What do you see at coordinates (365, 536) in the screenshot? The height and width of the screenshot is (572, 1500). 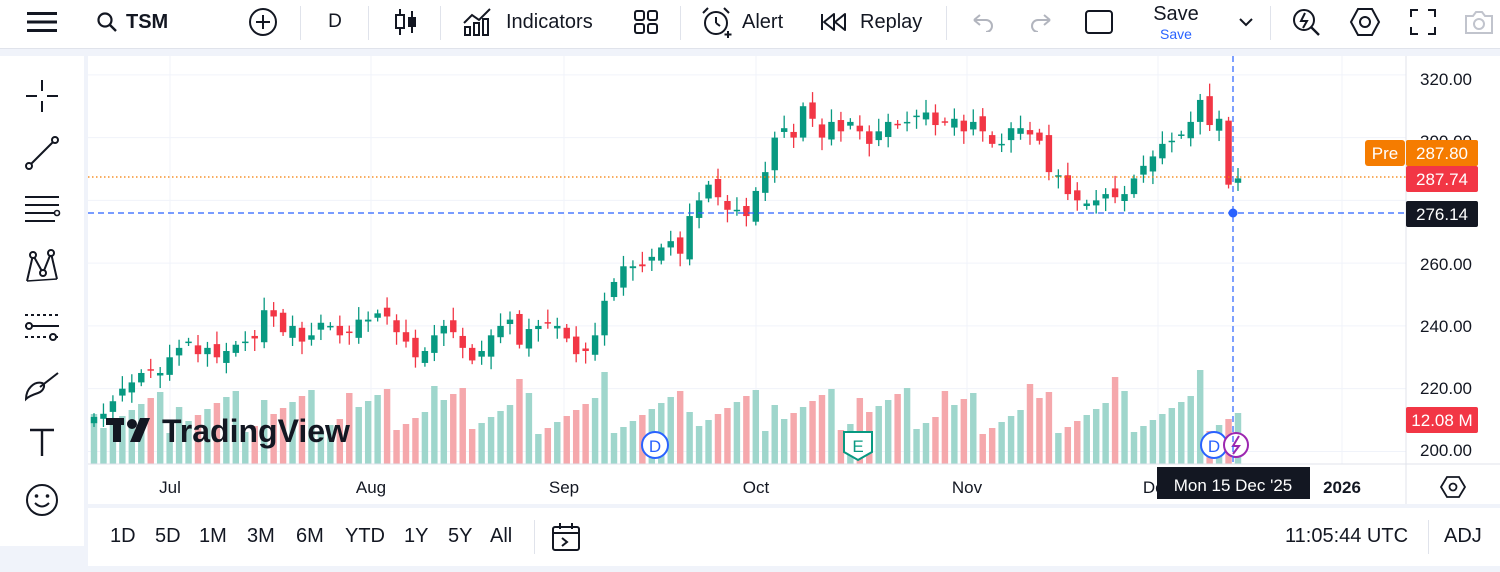 I see `range-ytd: YTD` at bounding box center [365, 536].